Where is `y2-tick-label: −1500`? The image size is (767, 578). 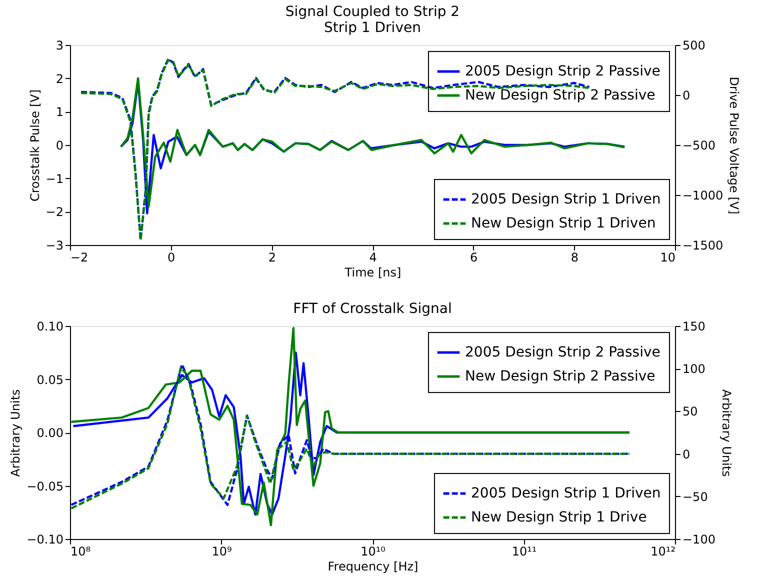
y2-tick-label: −1500 is located at coordinates (703, 245).